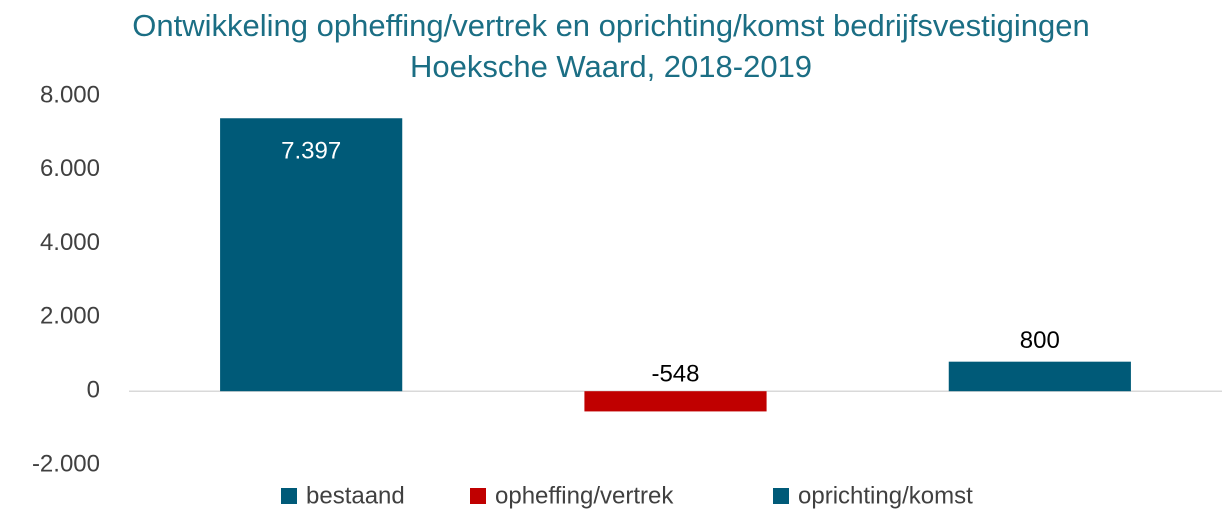 The width and height of the screenshot is (1222, 516). I want to click on legend-label: bestaand, so click(355, 495).